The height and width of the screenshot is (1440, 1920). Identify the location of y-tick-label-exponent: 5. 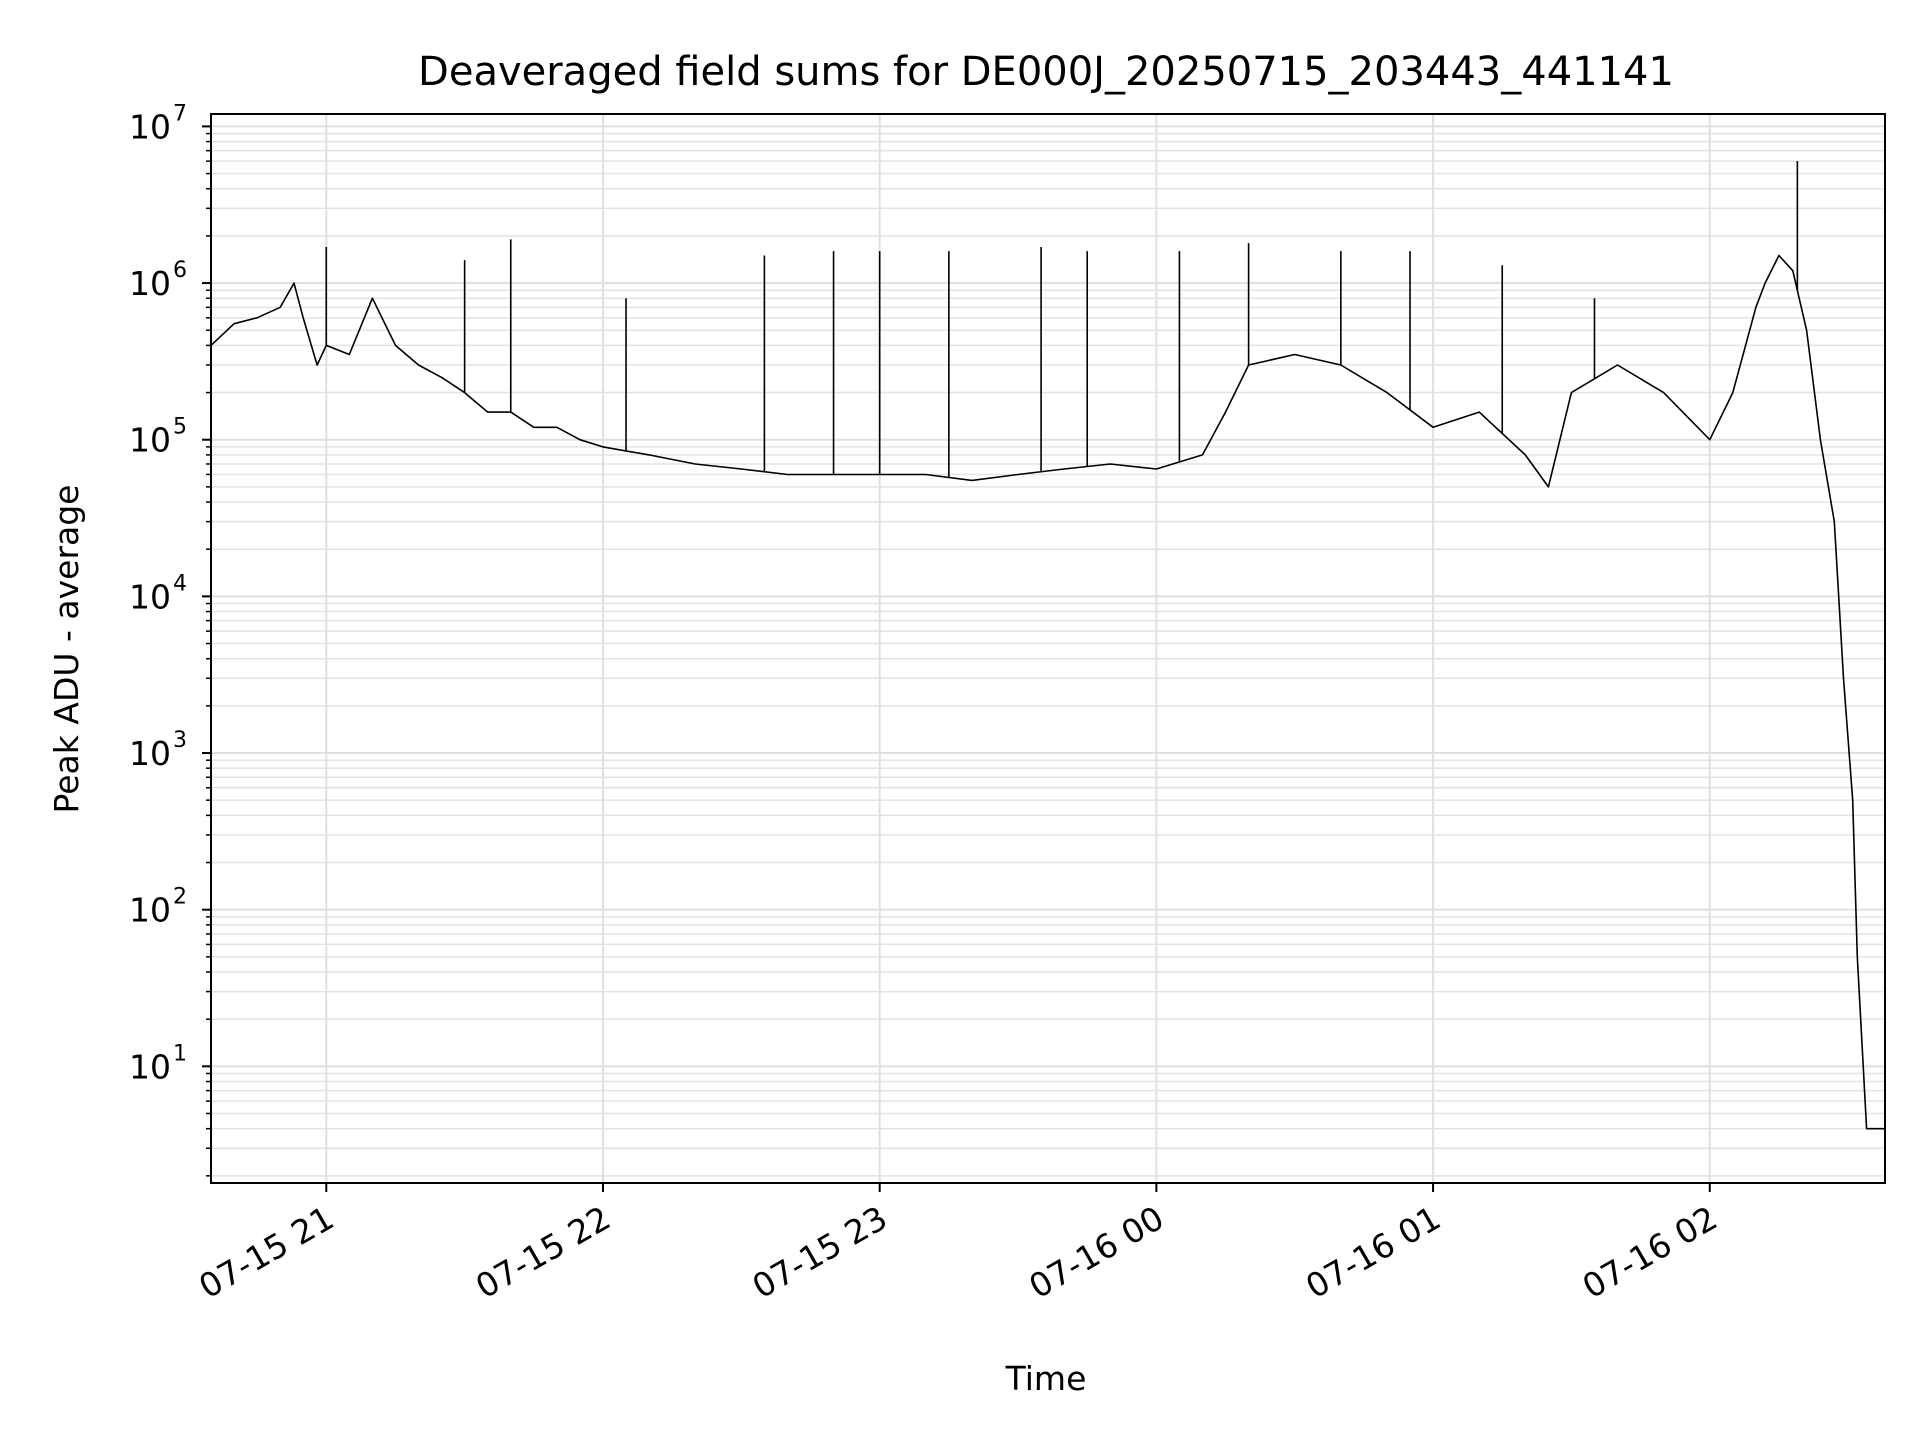
(180, 427).